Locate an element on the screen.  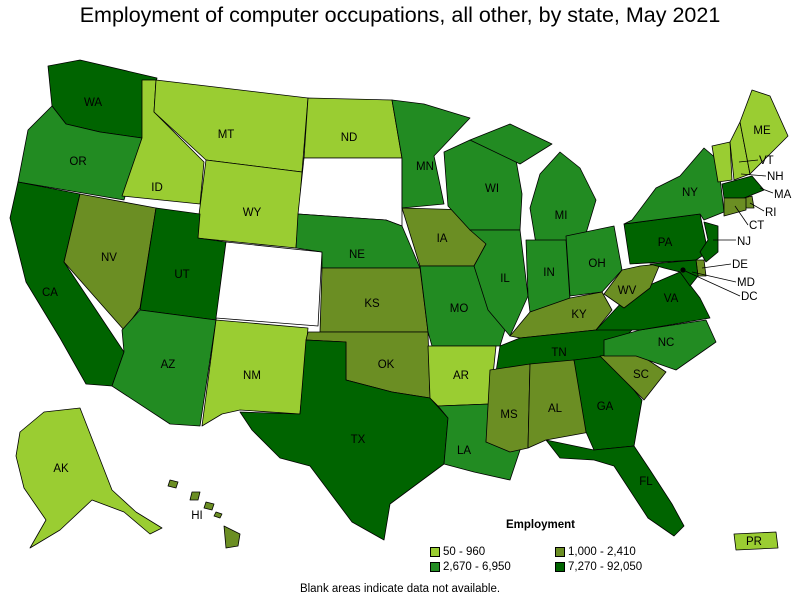
label-NM: NM is located at coordinates (252, 376).